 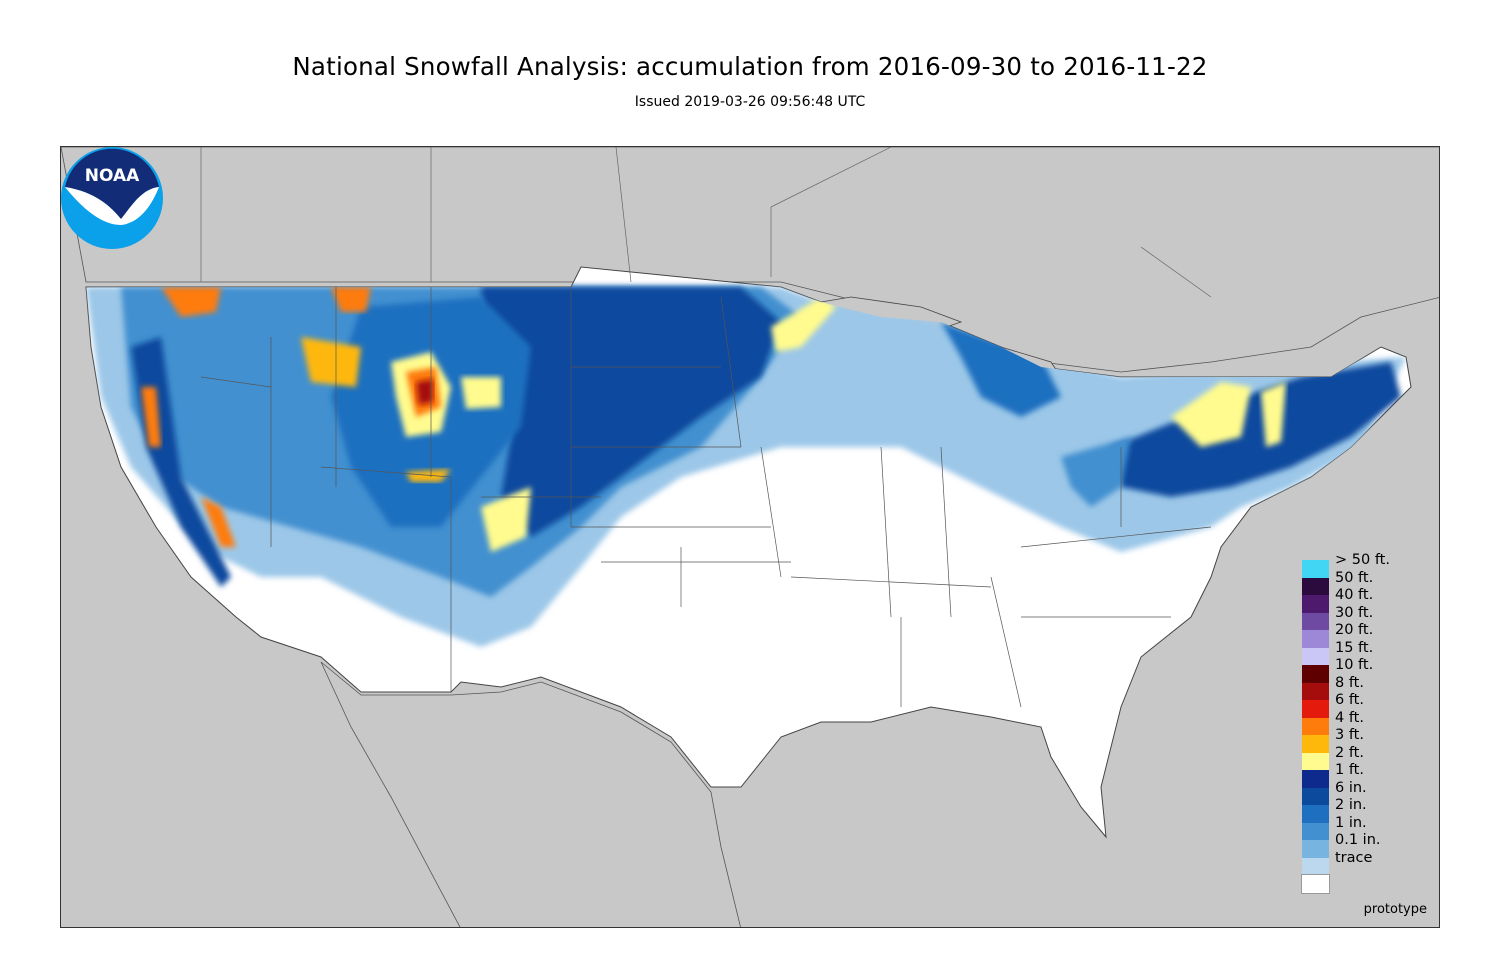 I want to click on legend-label: 3 ft., so click(x=1349, y=735).